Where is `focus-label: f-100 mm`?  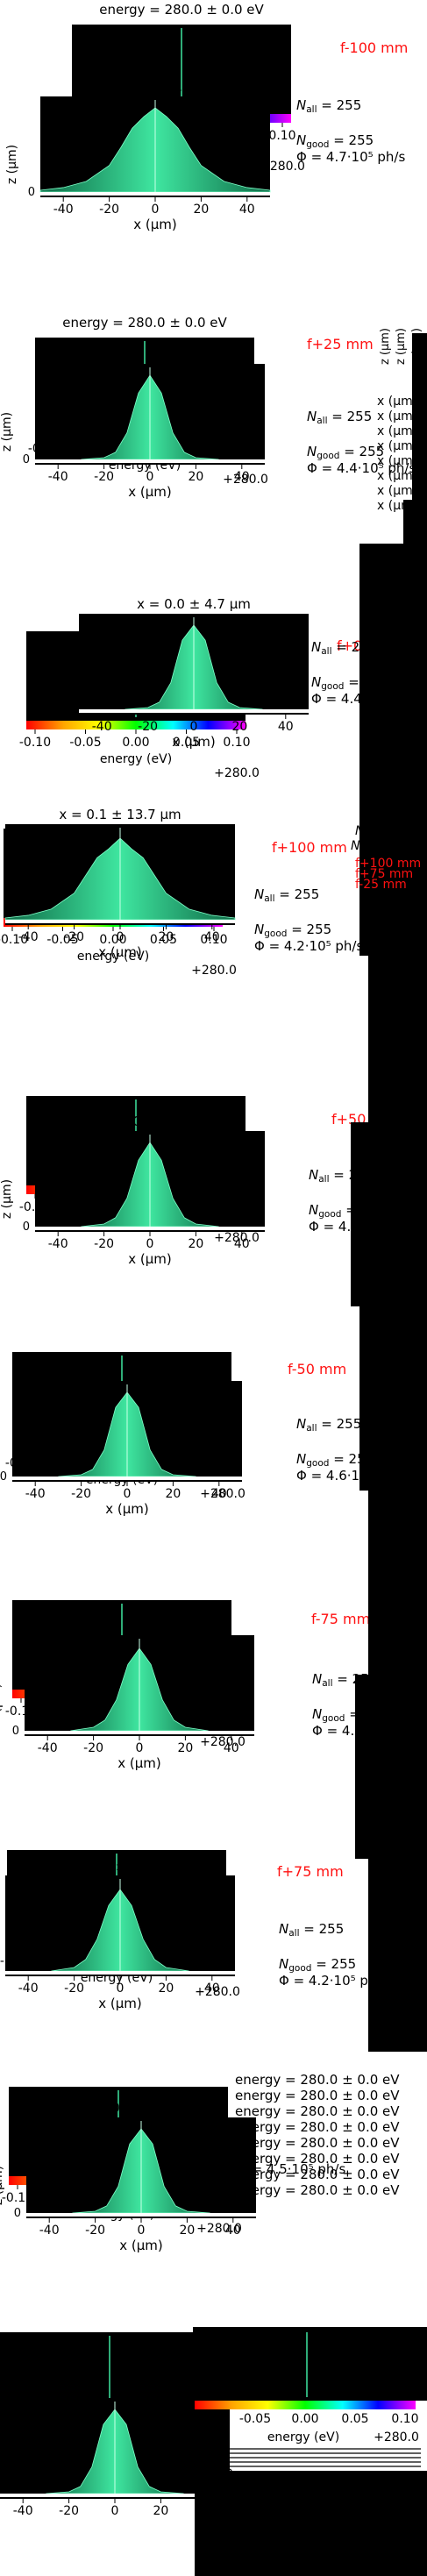
focus-label: f-100 mm is located at coordinates (374, 47).